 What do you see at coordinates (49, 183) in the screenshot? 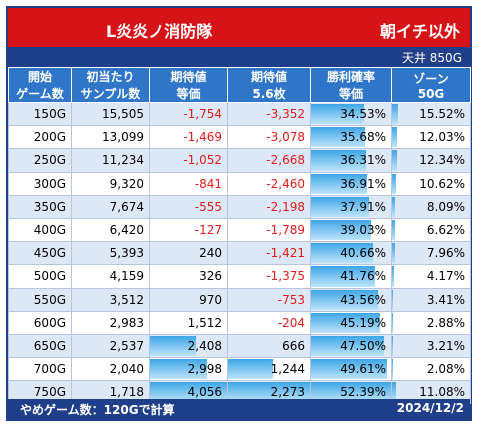
I see `cell-value: 300G` at bounding box center [49, 183].